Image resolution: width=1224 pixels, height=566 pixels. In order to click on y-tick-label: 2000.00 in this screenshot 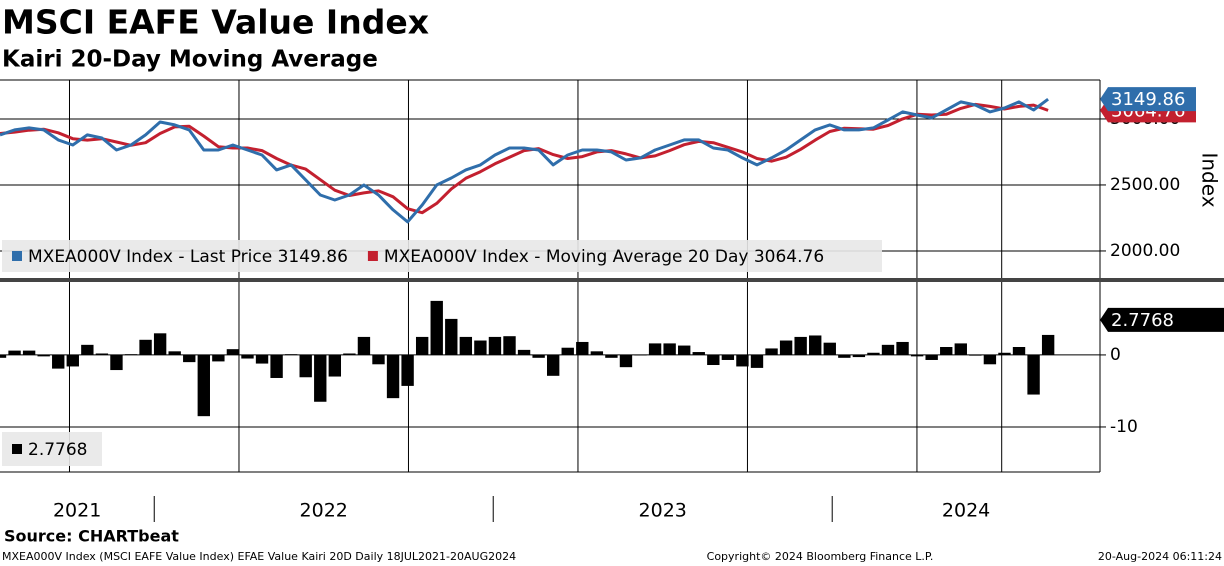, I will do `click(1145, 251)`.